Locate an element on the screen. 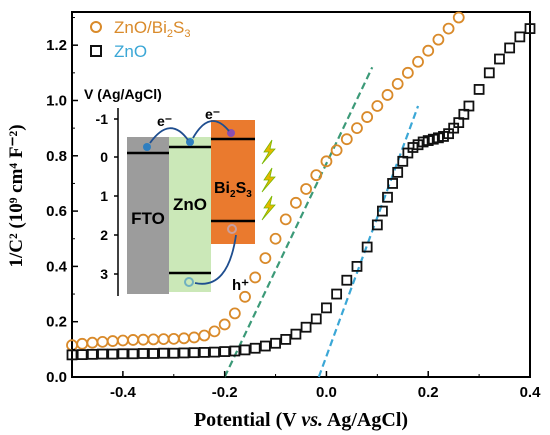 The width and height of the screenshot is (550, 435). y-axis-ticks: 0.0 0.2 0.4 0.6 0.8 1.0 1.2 is located at coordinates (62, 201).